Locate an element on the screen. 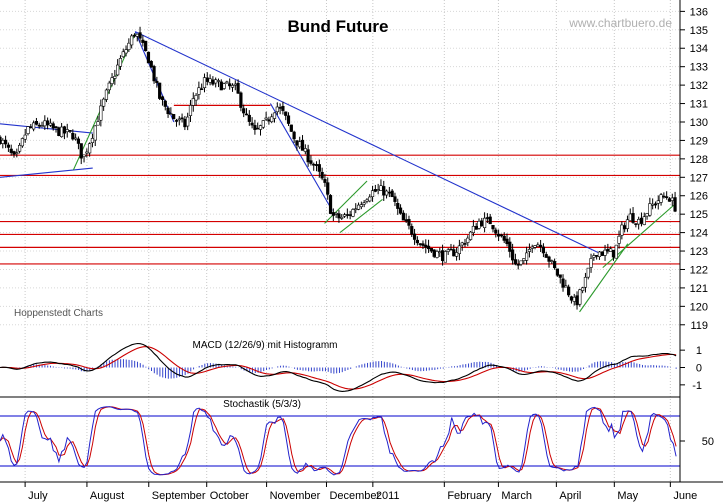  macd-title: MACD (12/26/9) mit Histogramm is located at coordinates (264, 345).